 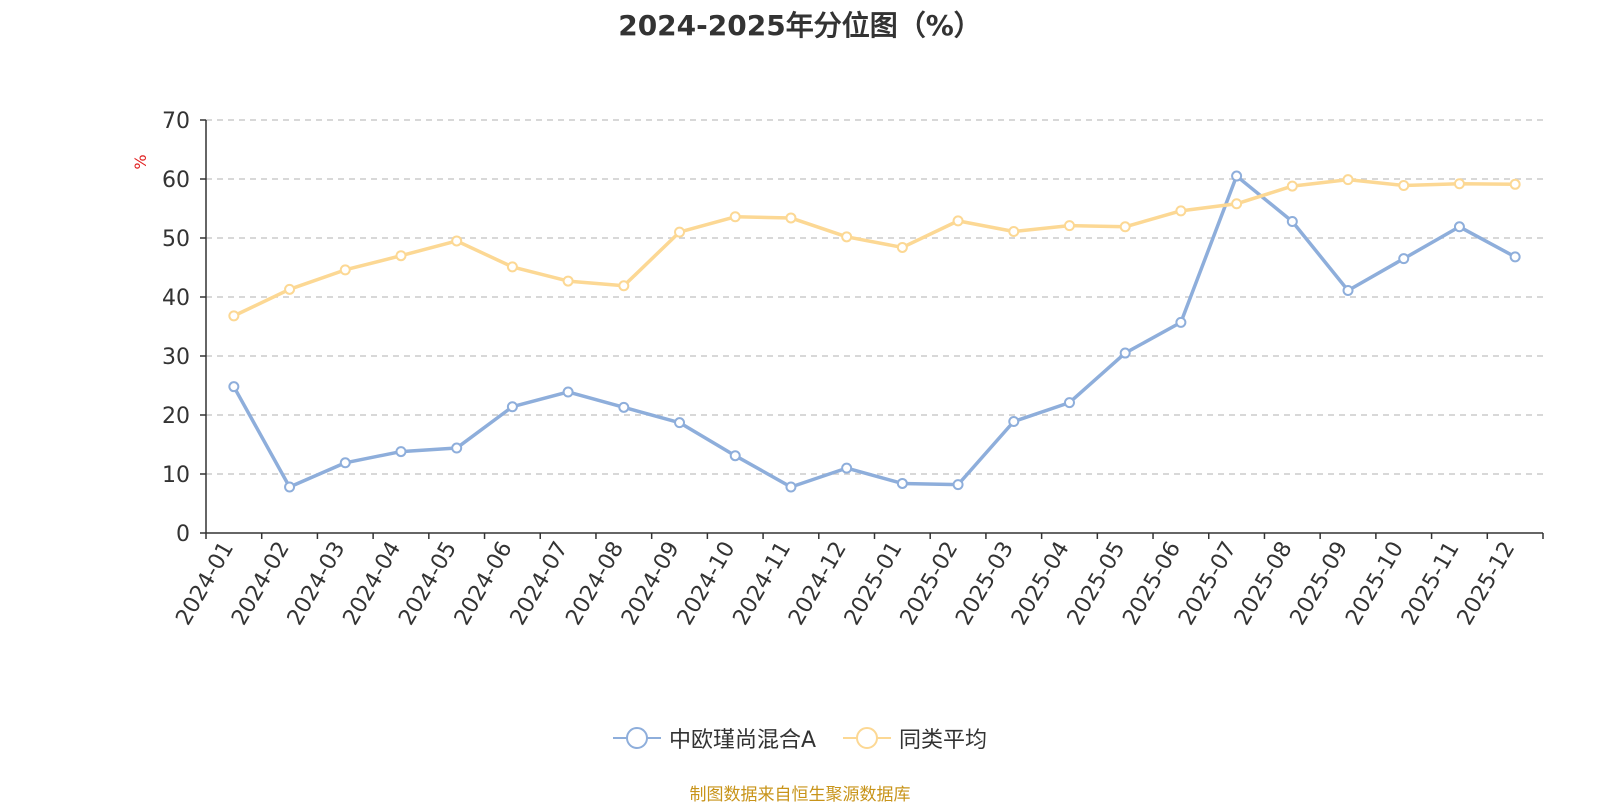 What do you see at coordinates (183, 534) in the screenshot?
I see `y-tick-label: 0` at bounding box center [183, 534].